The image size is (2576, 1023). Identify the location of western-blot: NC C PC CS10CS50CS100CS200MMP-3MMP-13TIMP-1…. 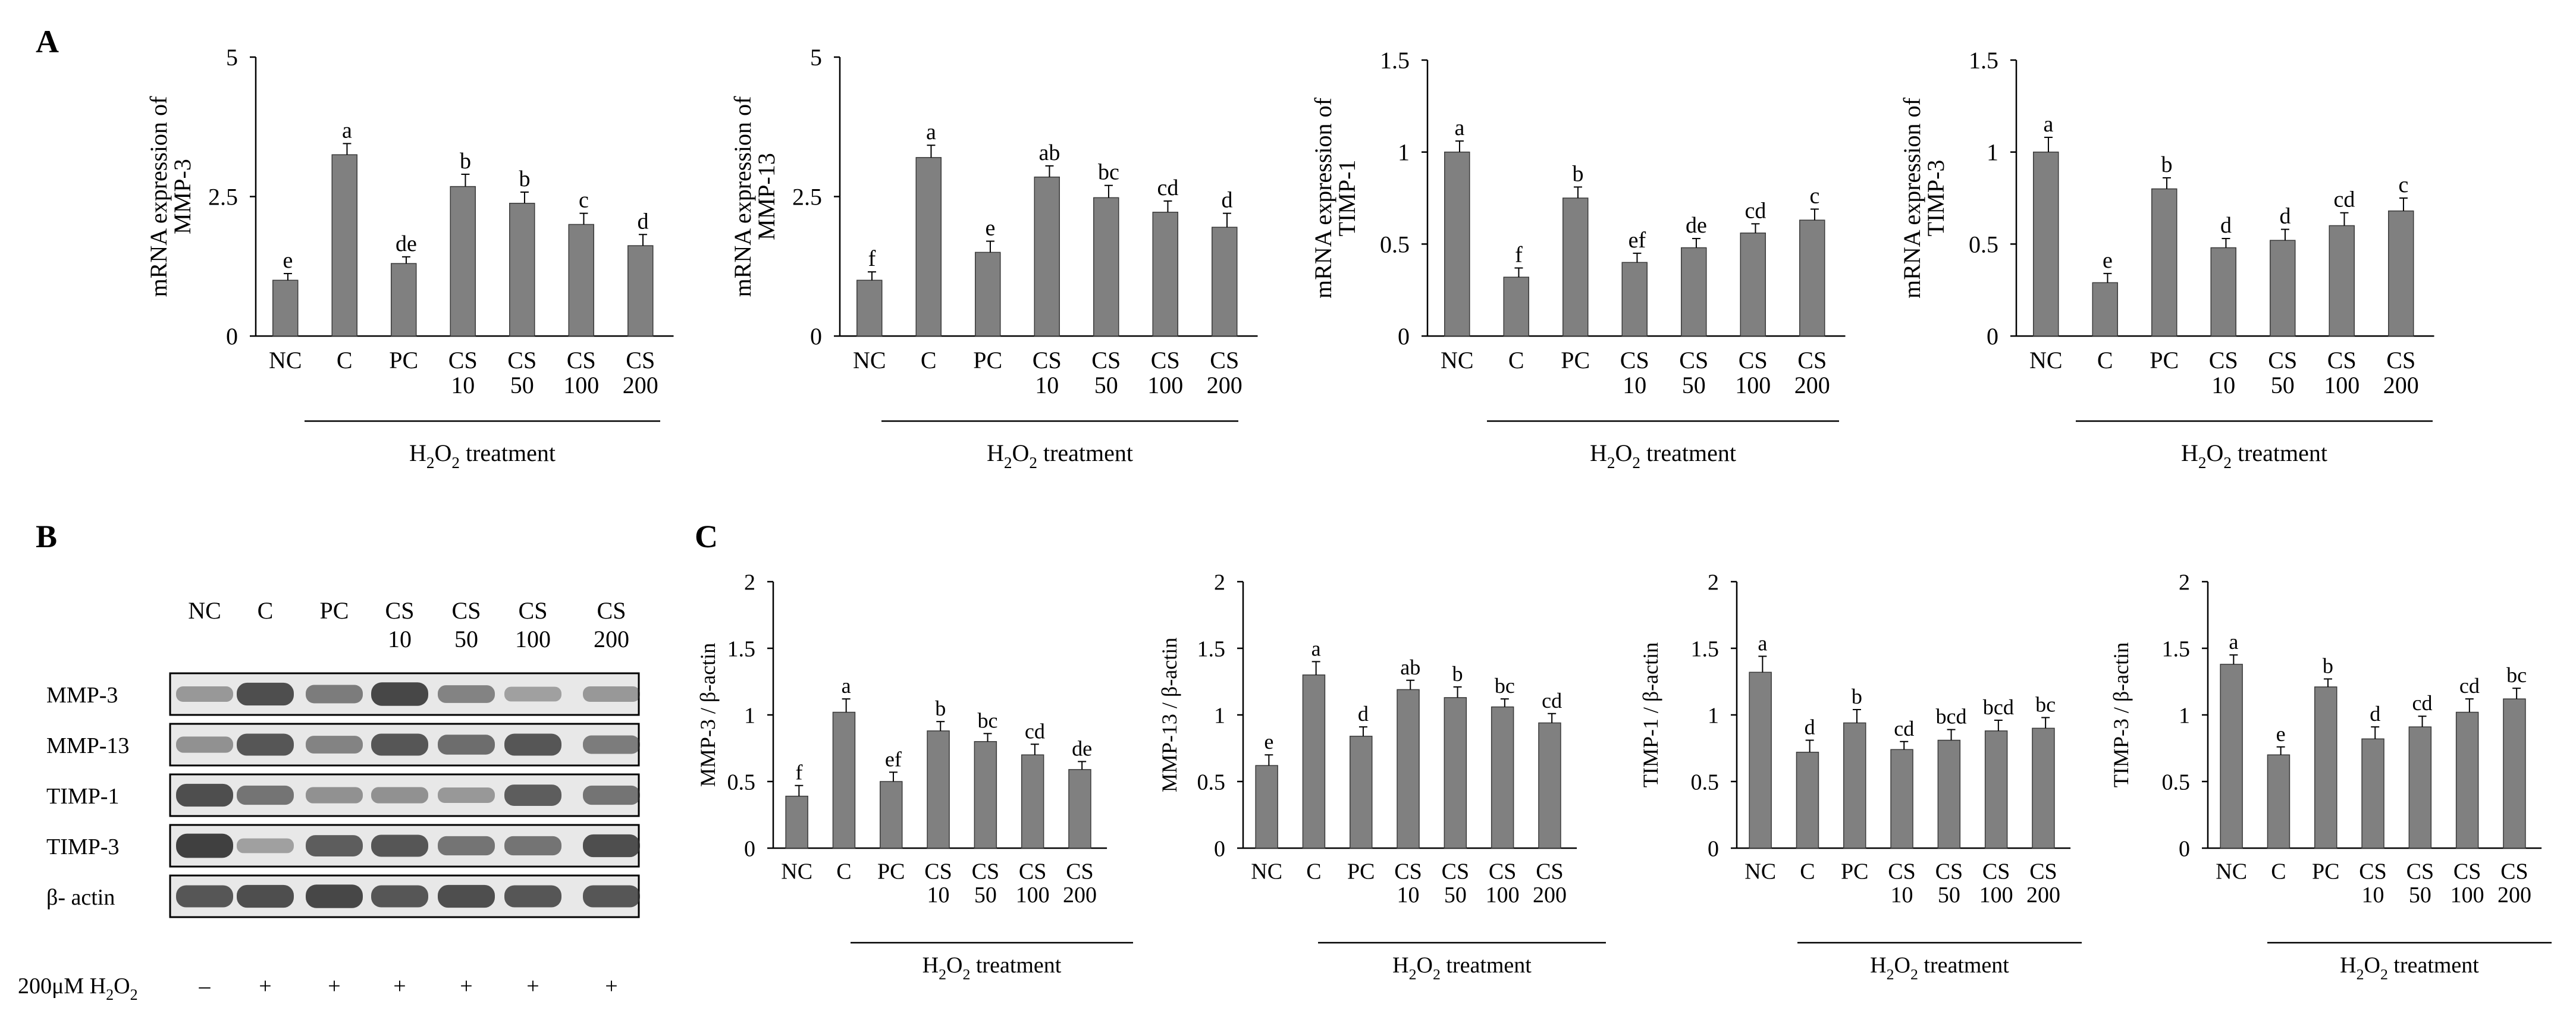
(329, 800).